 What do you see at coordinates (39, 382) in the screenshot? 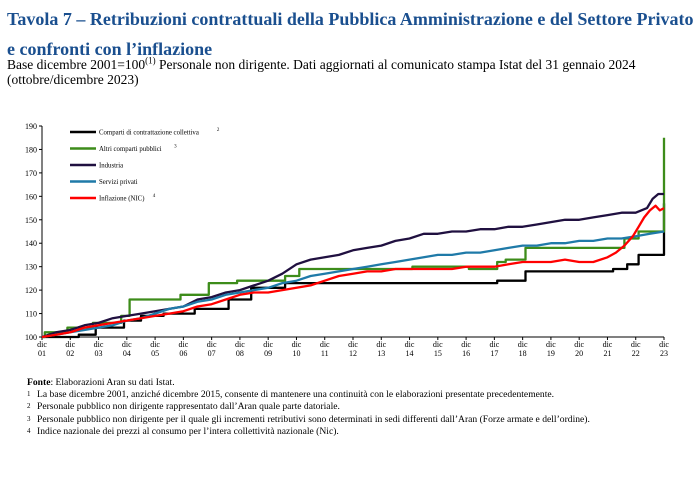
I see `source-label: Fonte` at bounding box center [39, 382].